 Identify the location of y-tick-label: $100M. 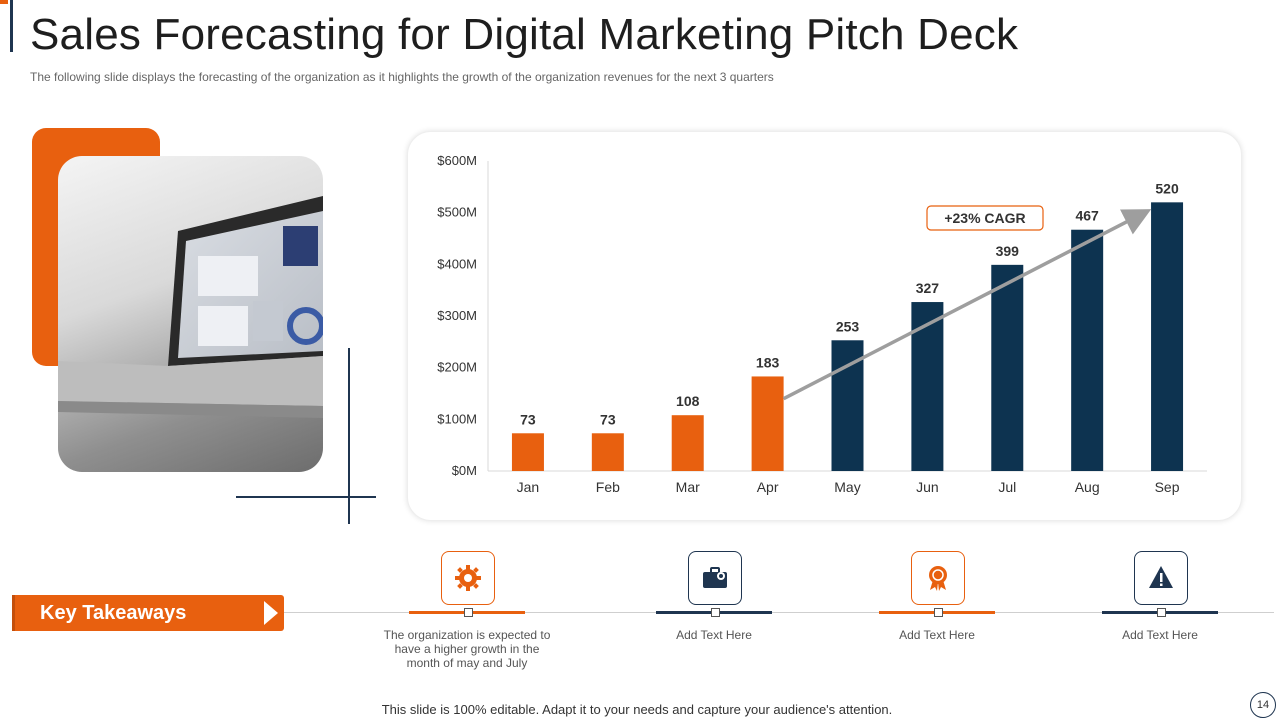
(457, 418).